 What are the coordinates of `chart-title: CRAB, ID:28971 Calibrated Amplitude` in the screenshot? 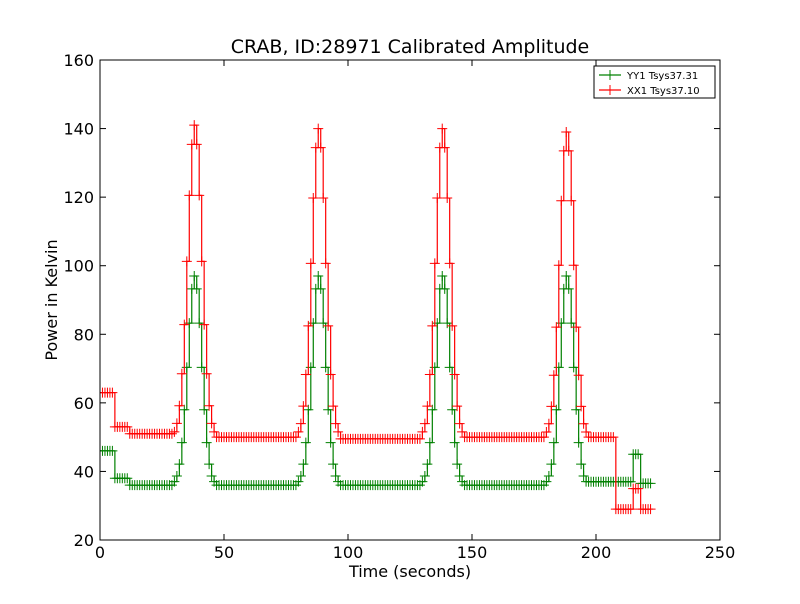 It's located at (410, 47).